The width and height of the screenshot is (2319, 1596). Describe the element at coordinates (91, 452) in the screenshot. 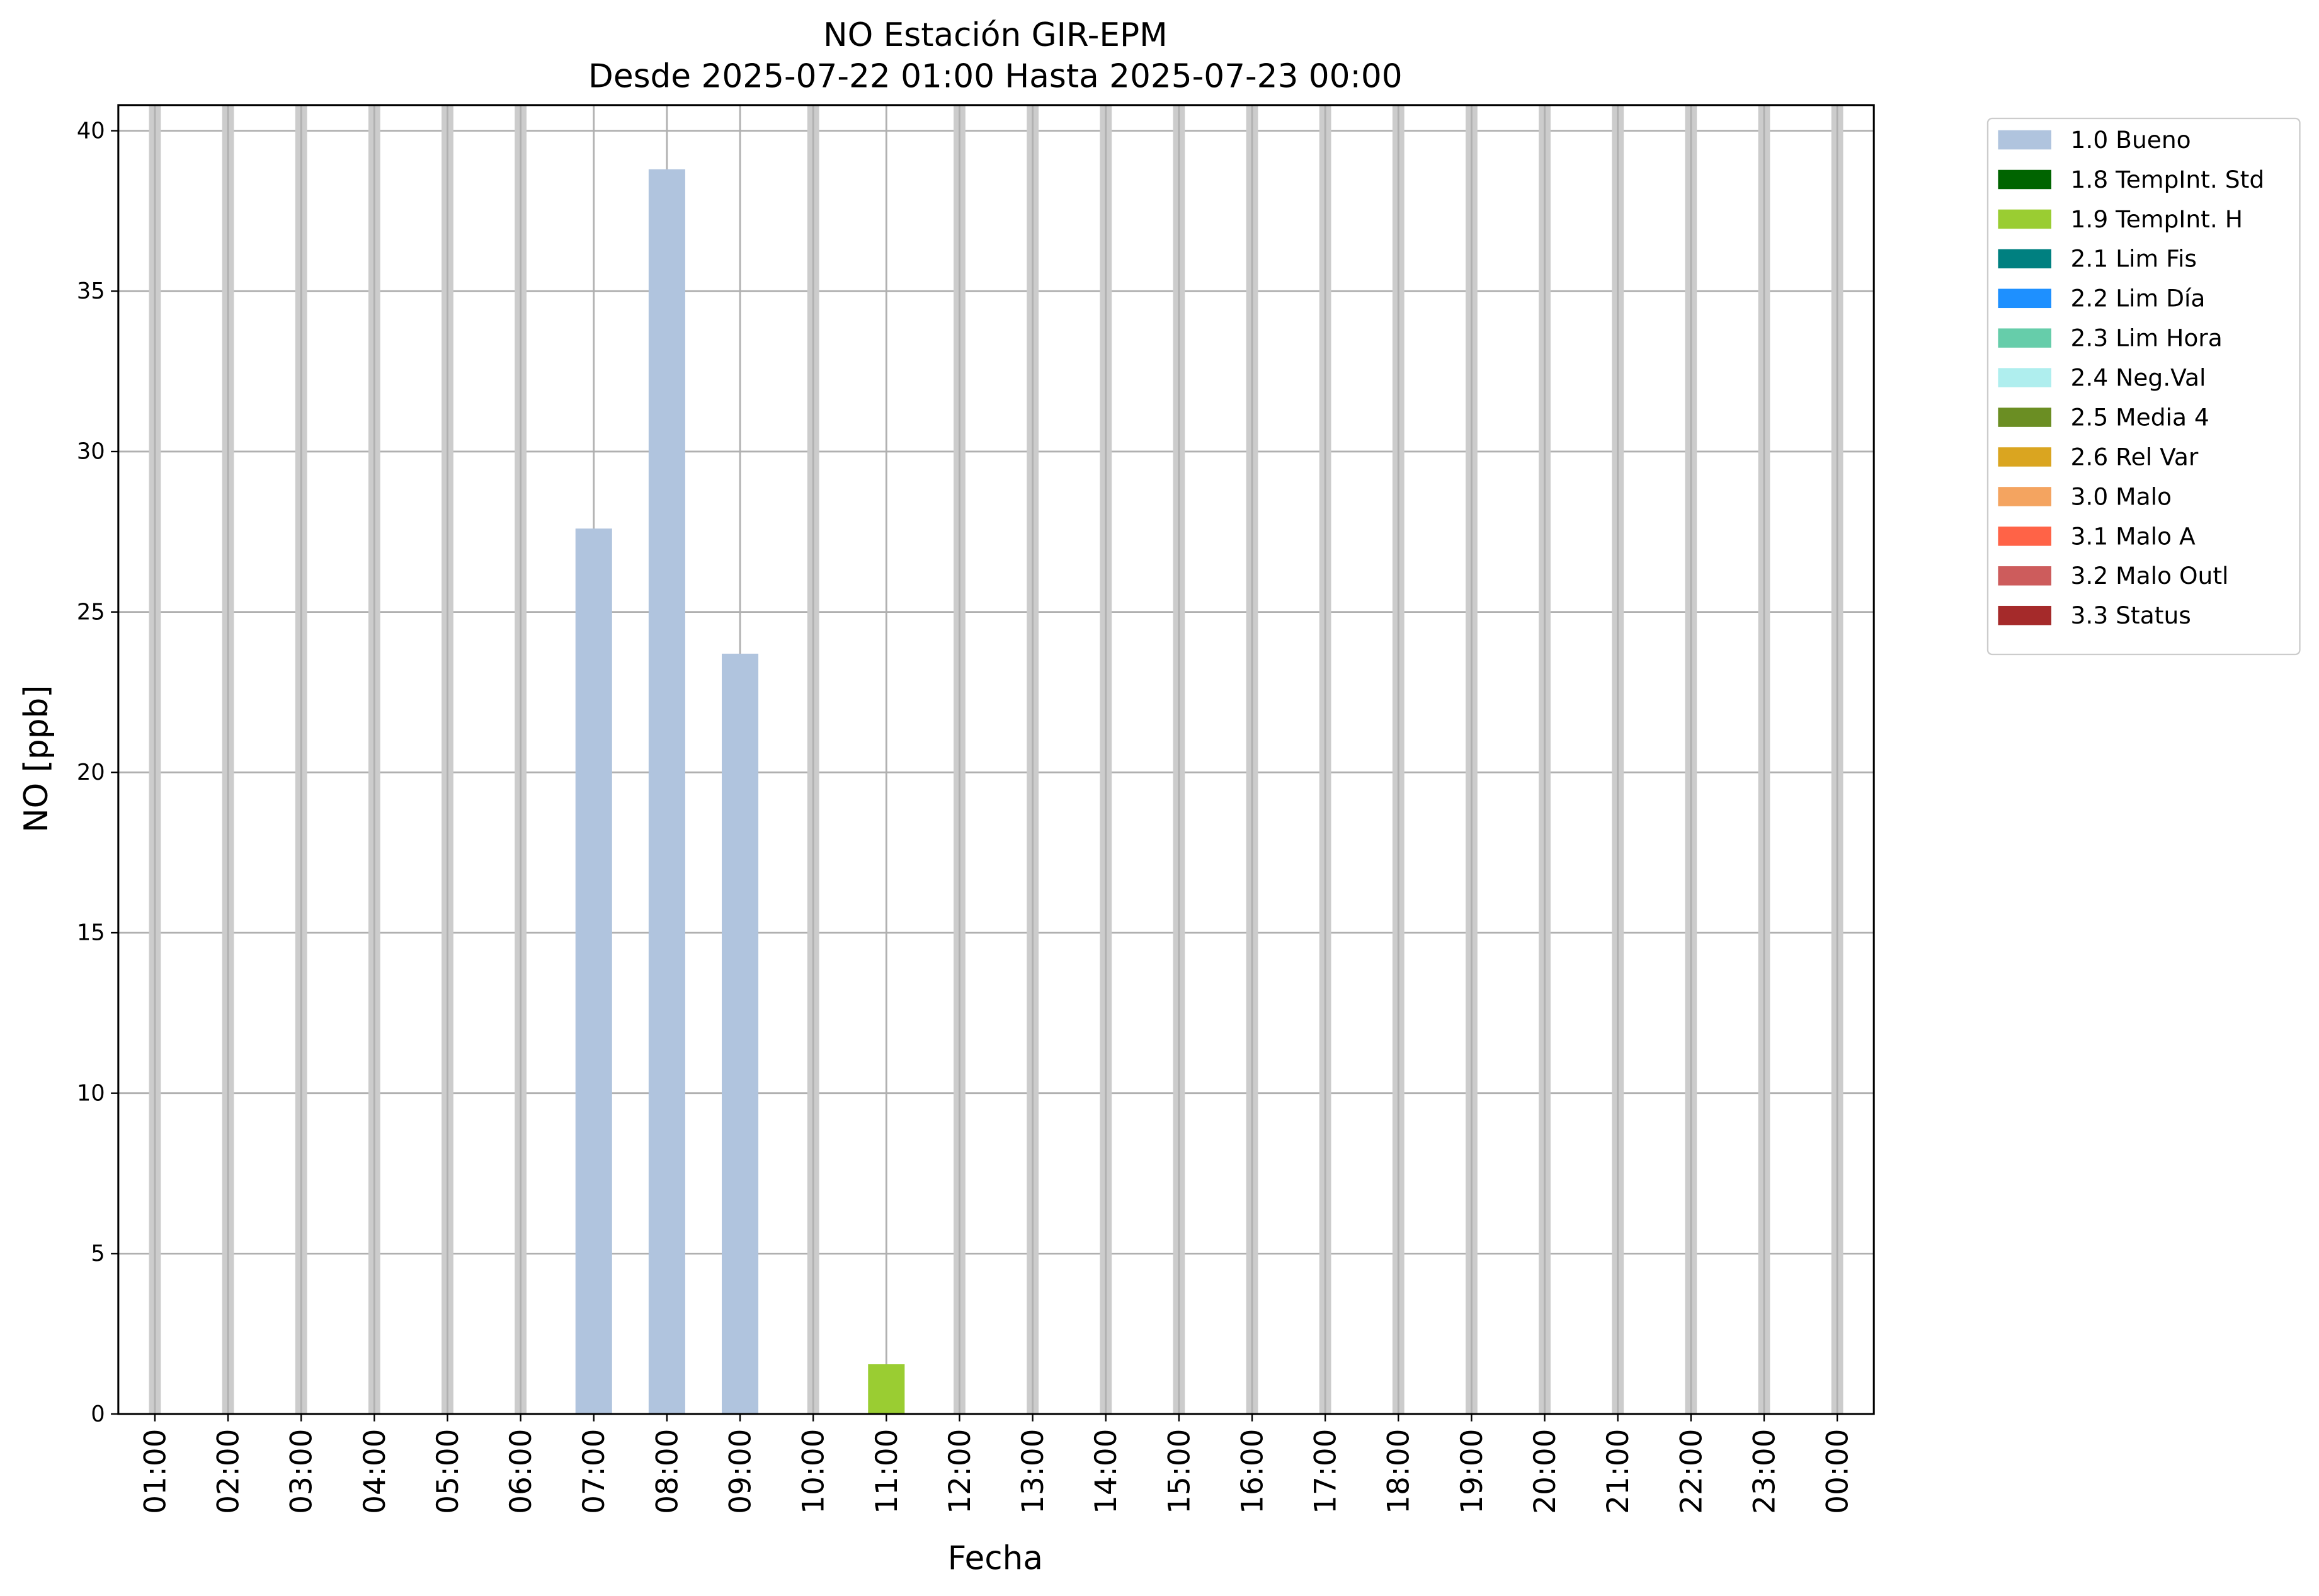

I see `y-tick-label: 30` at that location.